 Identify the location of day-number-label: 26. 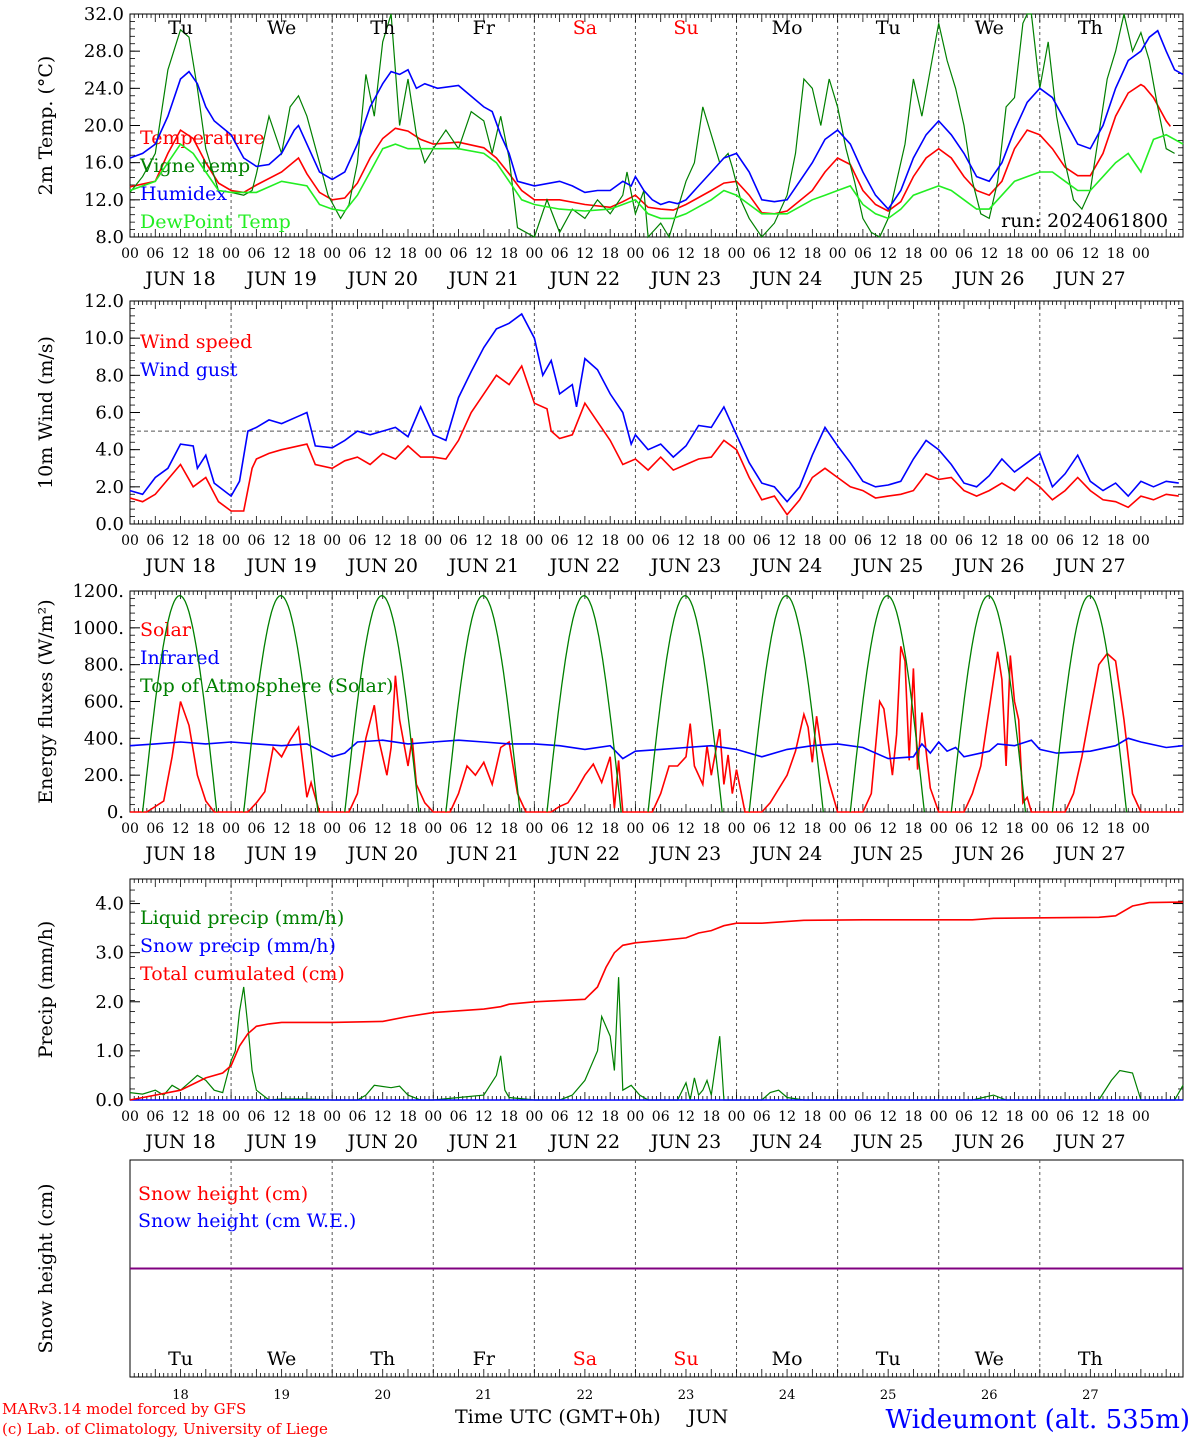
(989, 1395).